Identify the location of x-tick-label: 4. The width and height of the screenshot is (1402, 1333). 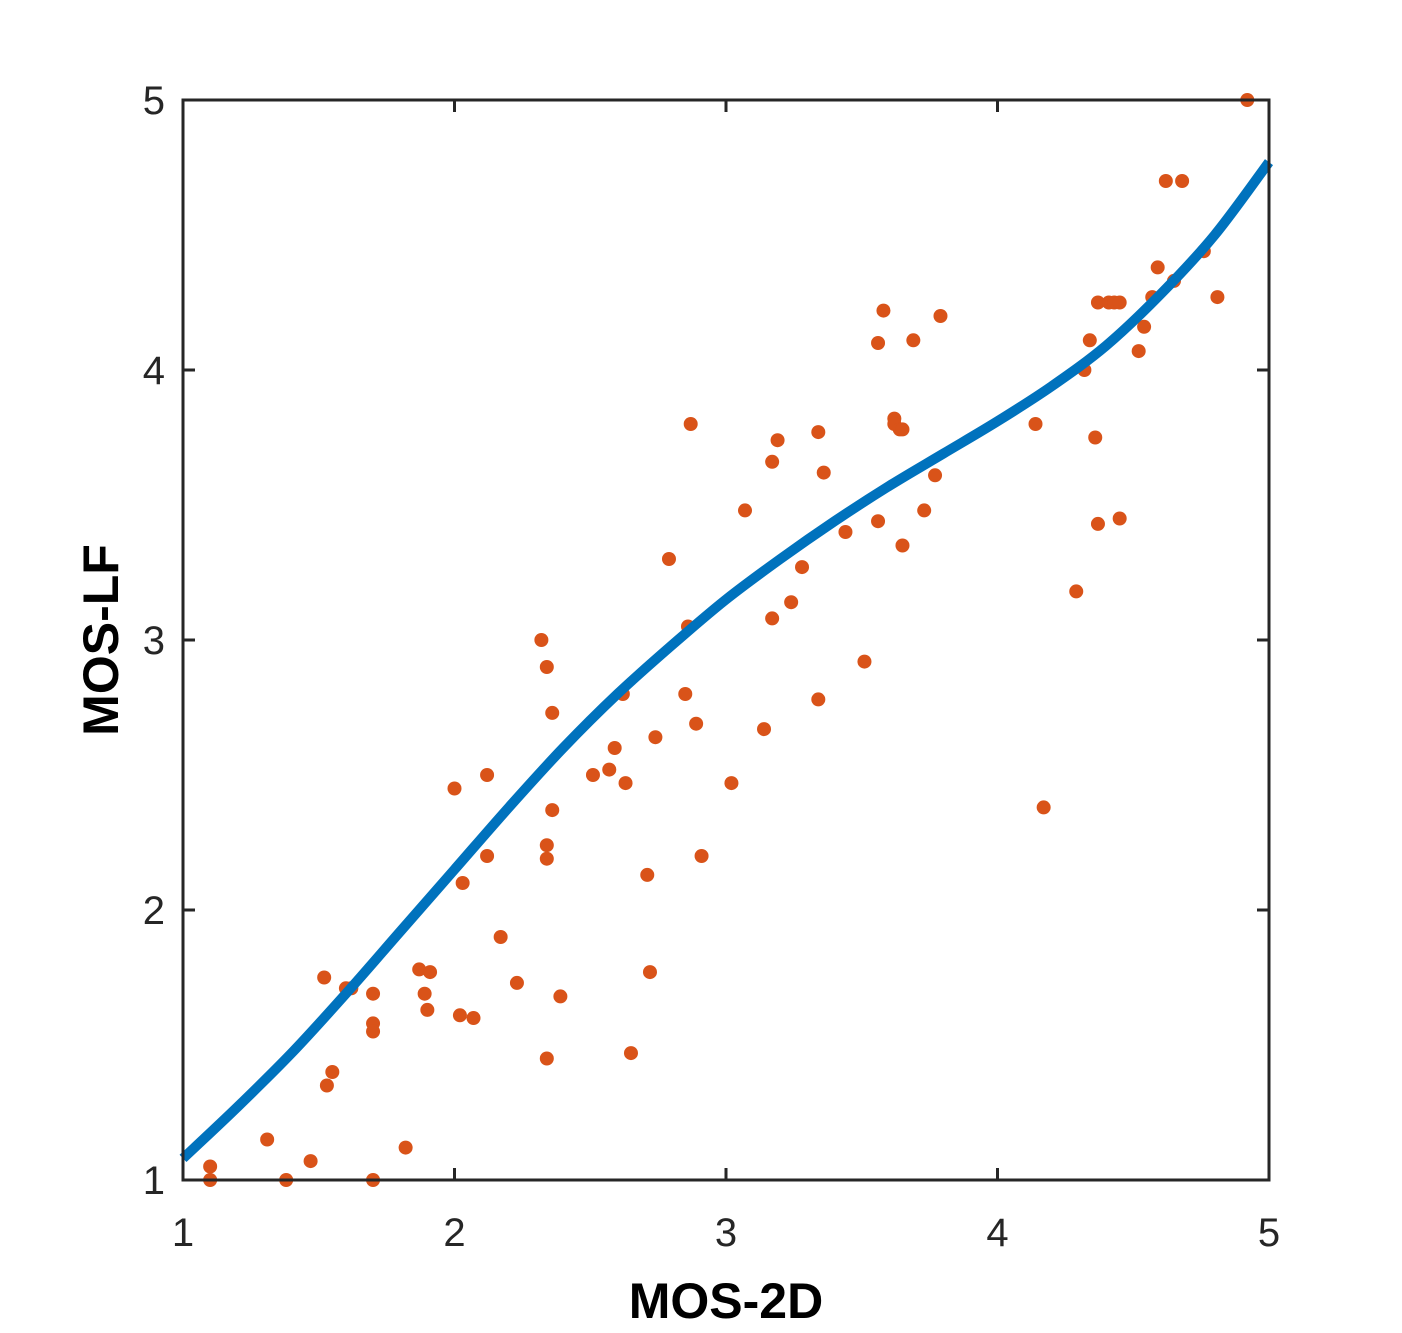
(997, 1233).